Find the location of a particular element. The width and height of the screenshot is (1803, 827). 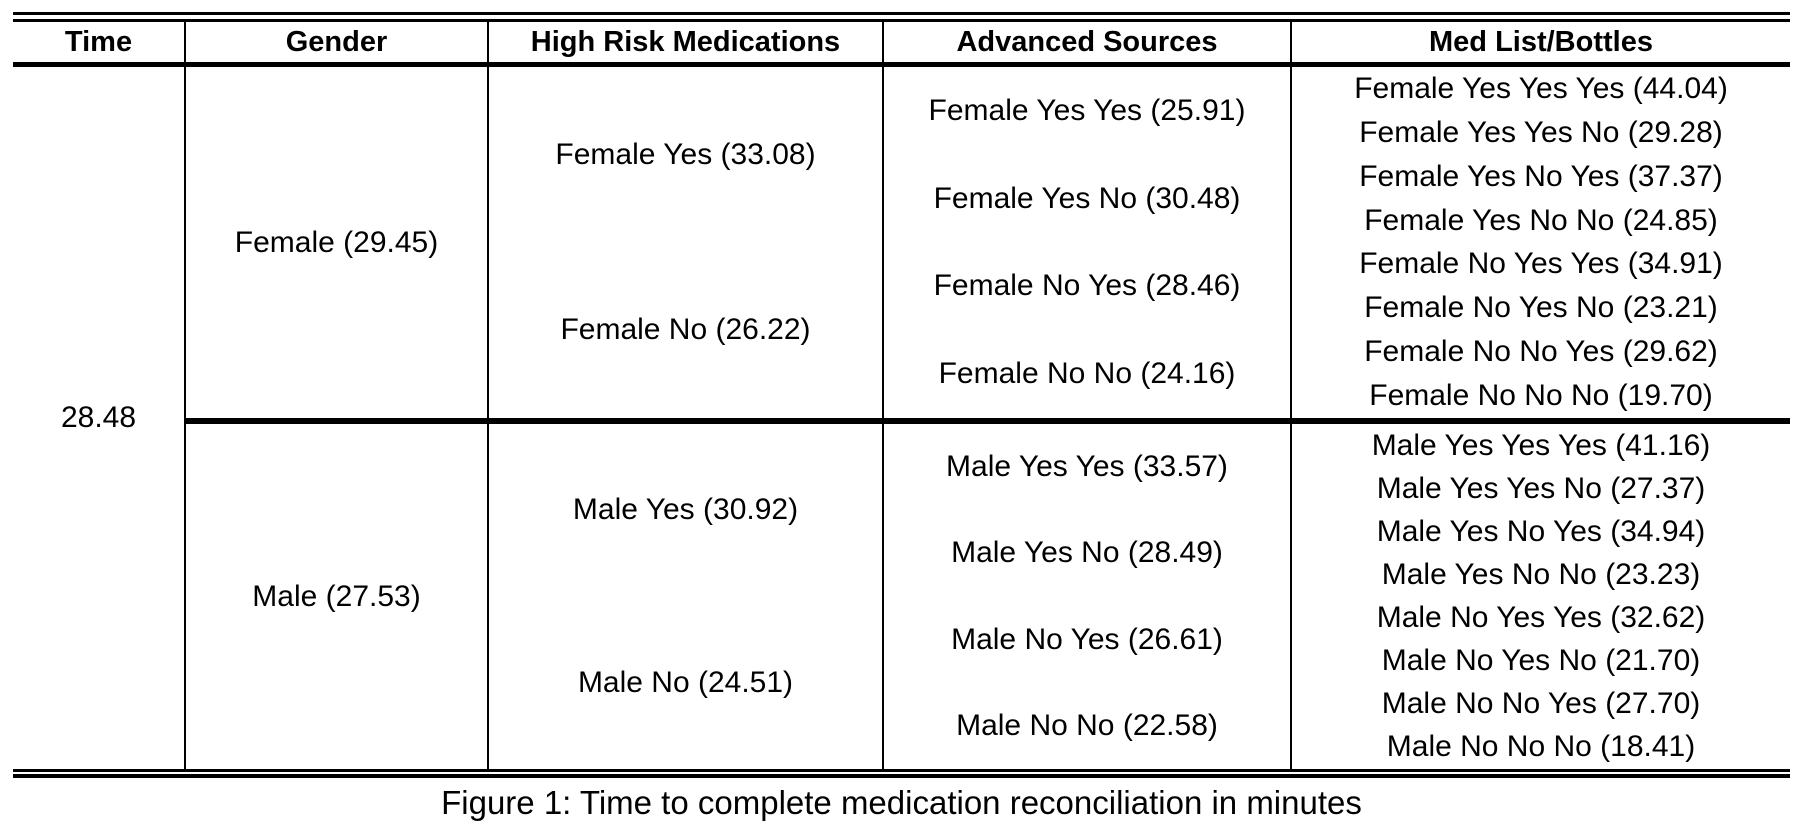

med-list-item: Female No Yes Yes (34.91) is located at coordinates (1541, 264).